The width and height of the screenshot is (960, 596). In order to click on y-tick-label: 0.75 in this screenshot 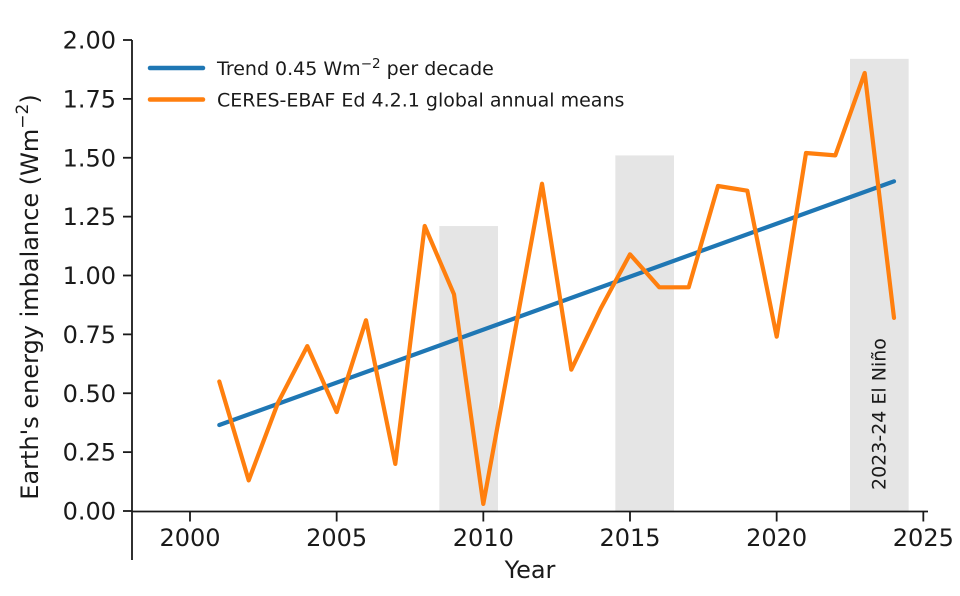, I will do `click(89, 335)`.